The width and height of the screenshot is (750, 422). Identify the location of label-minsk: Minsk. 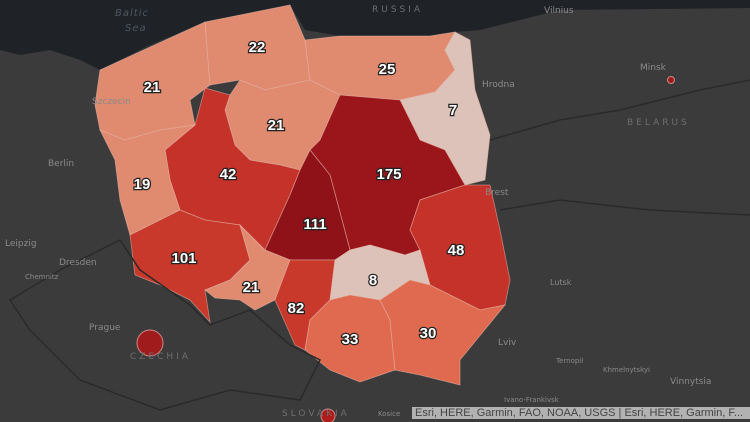
(653, 68).